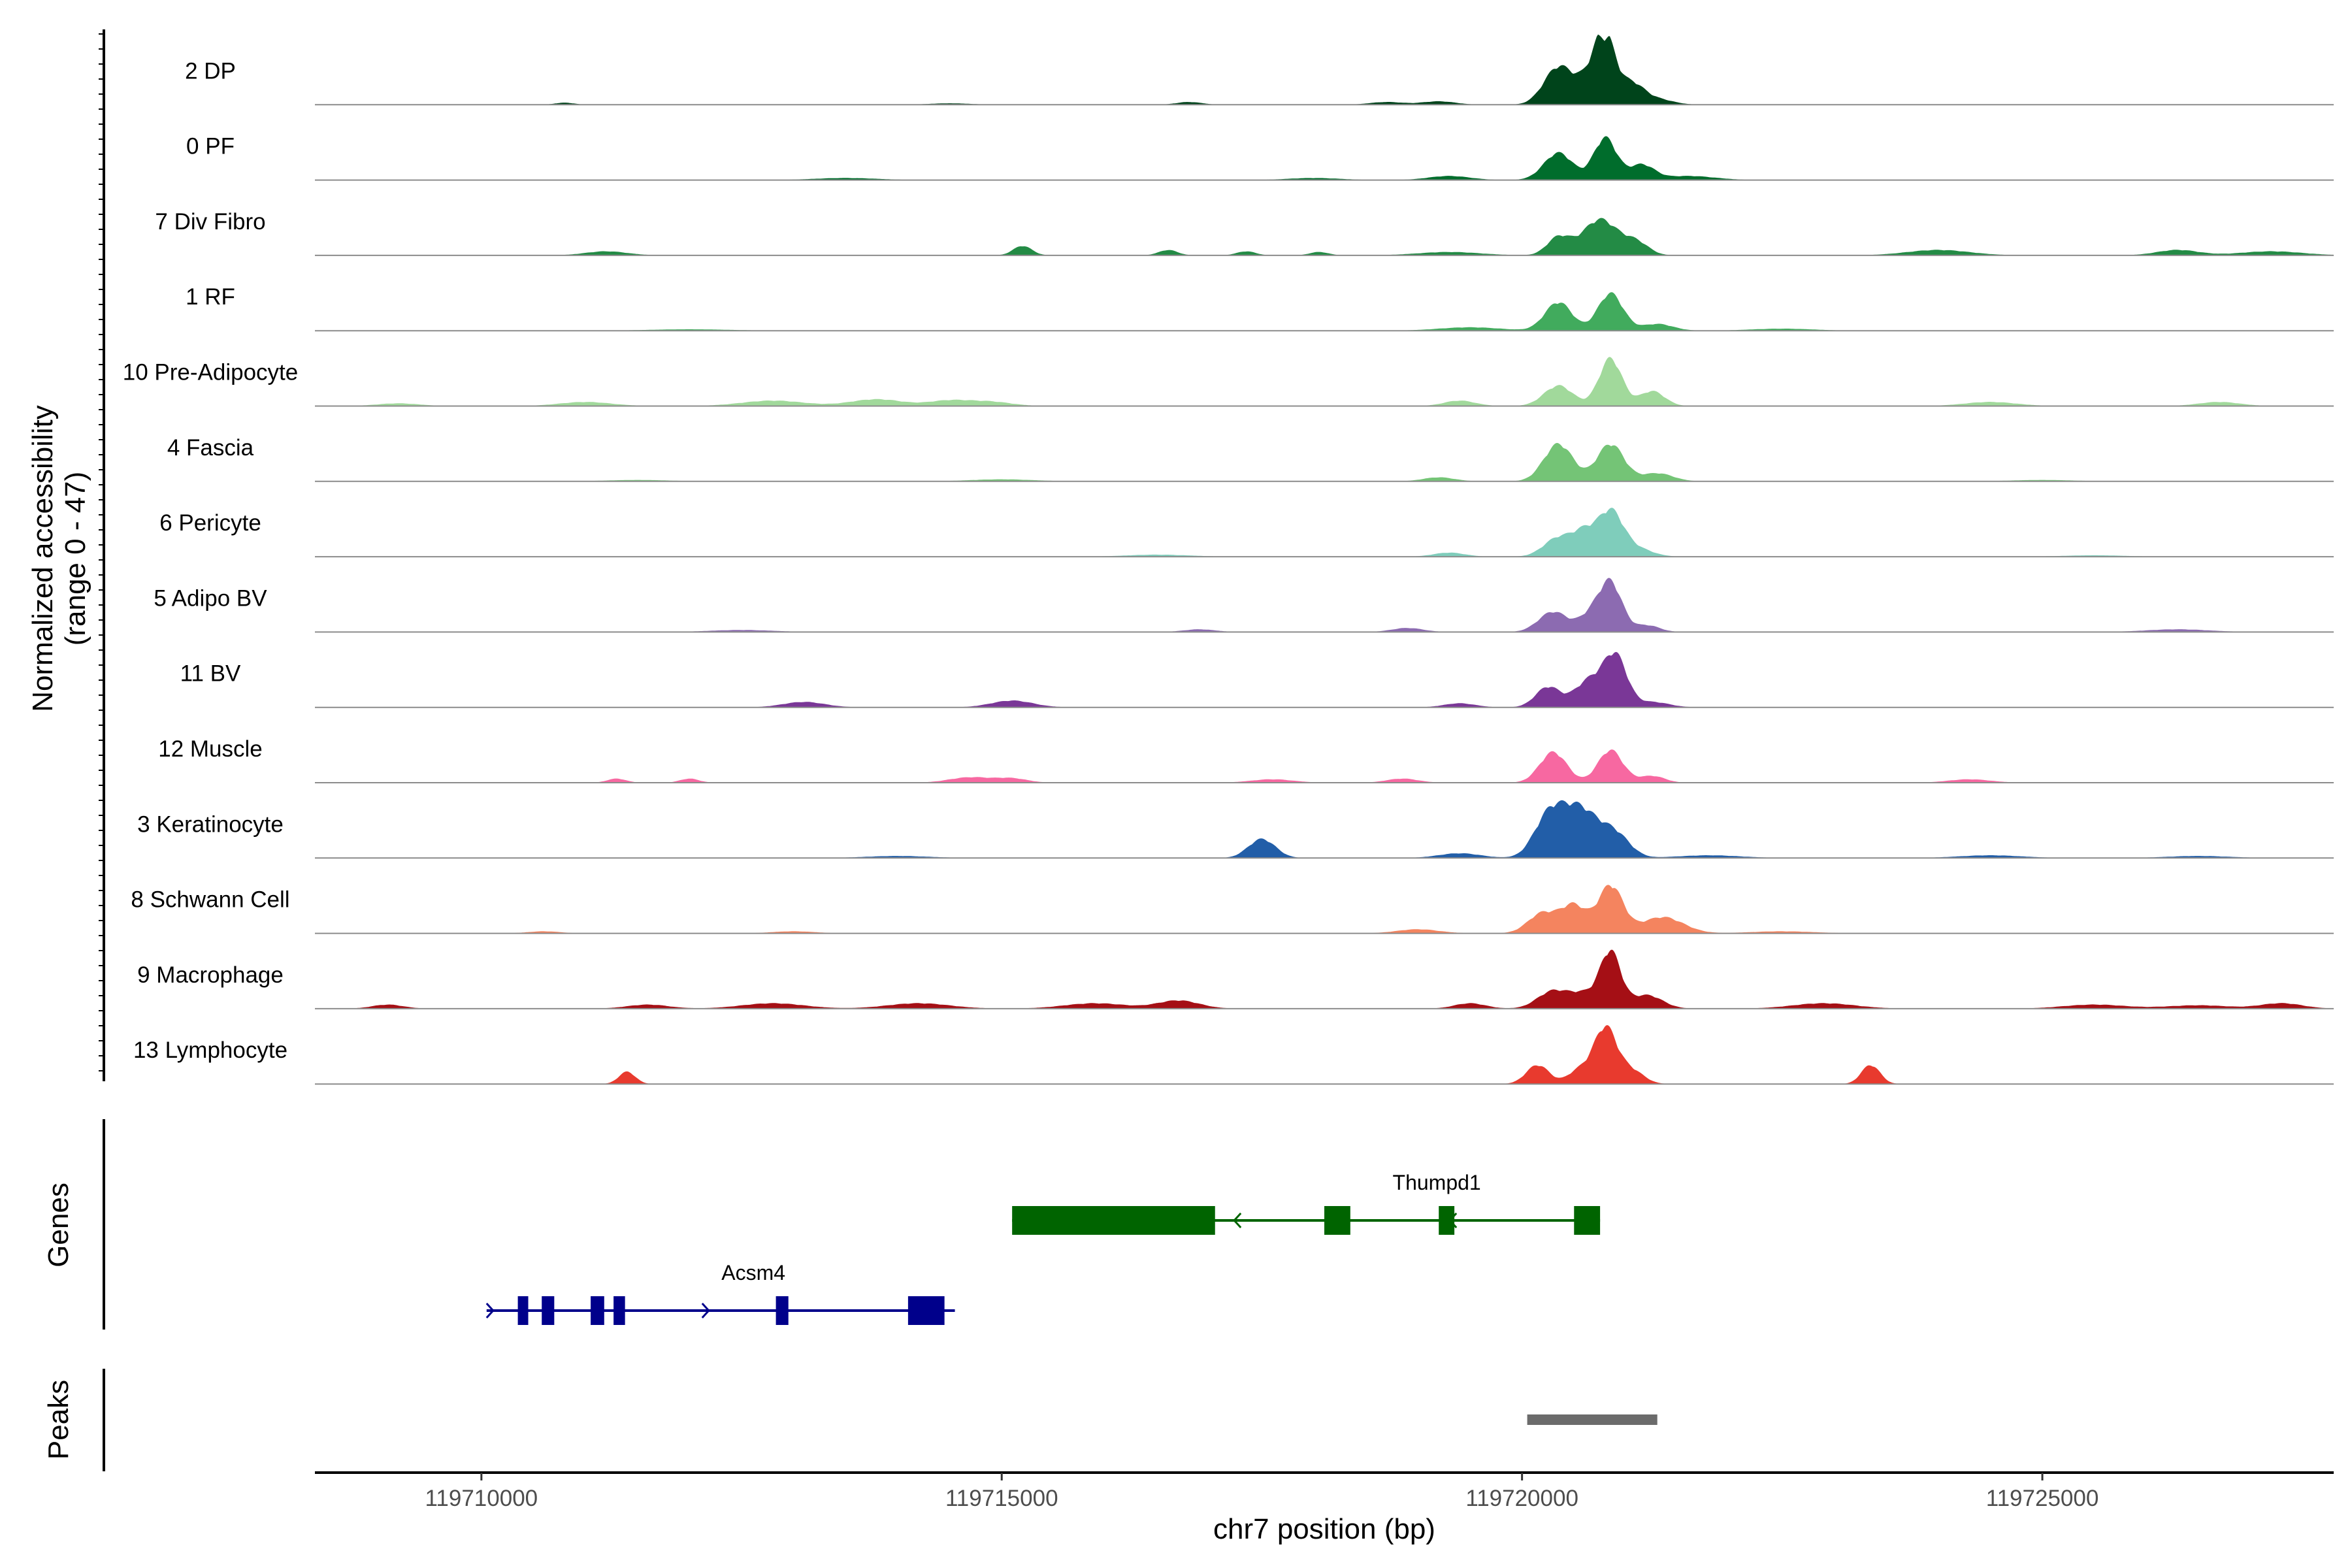 This screenshot has width=2352, height=1568. What do you see at coordinates (58, 1420) in the screenshot?
I see `peaks-track-label: Peaks` at bounding box center [58, 1420].